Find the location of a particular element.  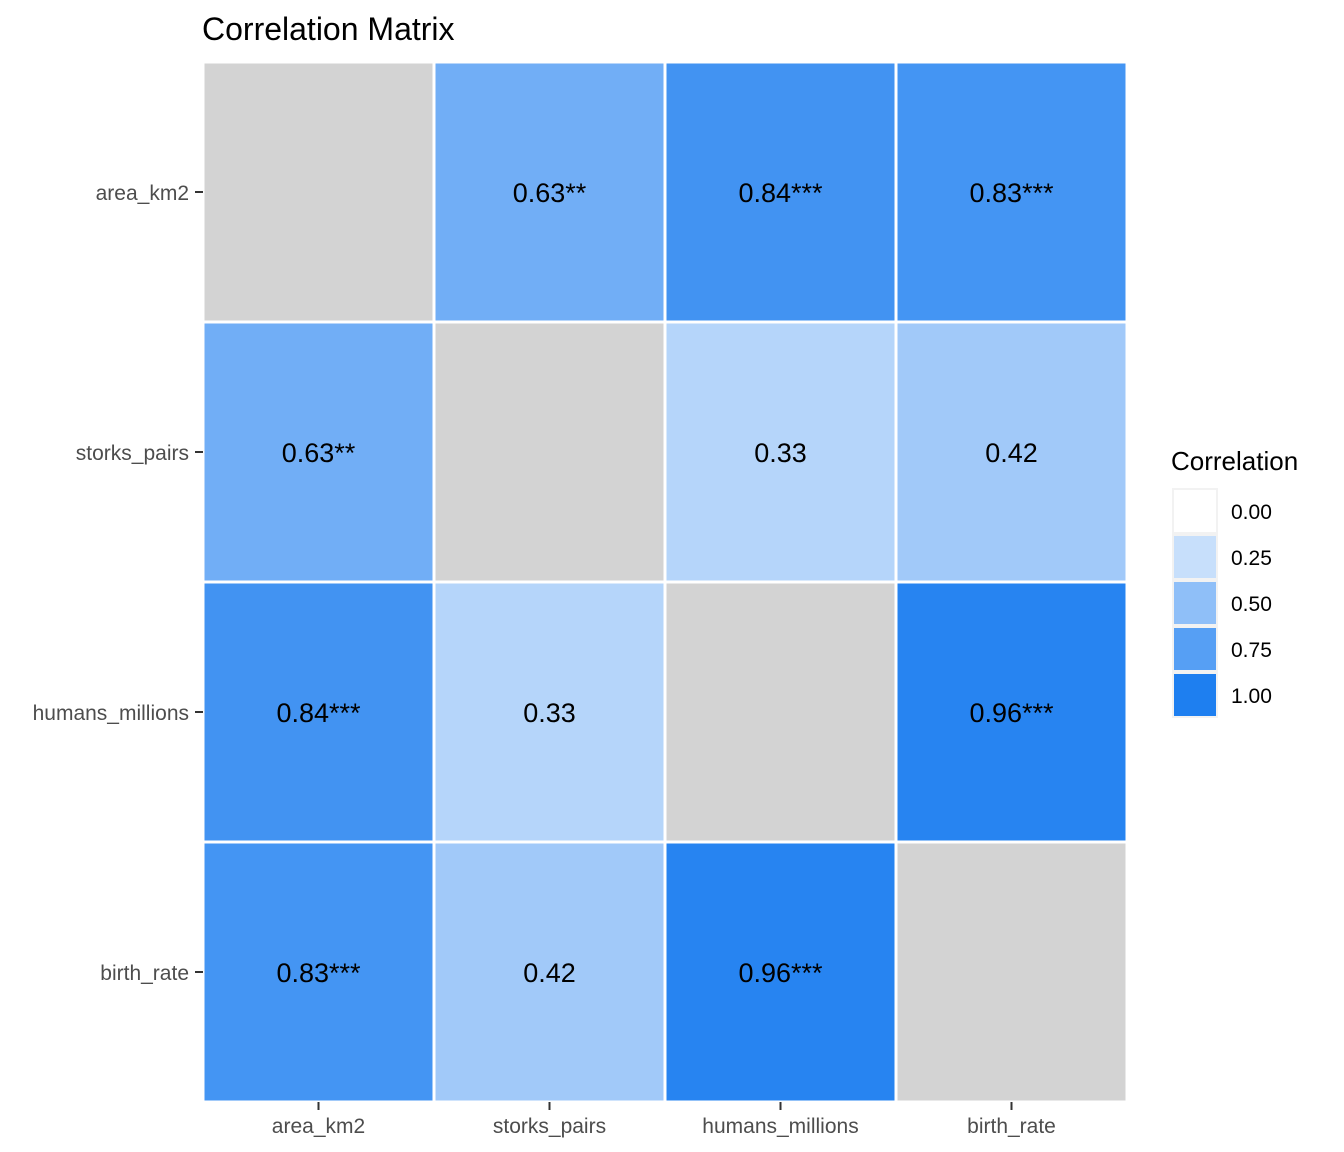

cell-label-area_km2-humans_millions: 0.84*** is located at coordinates (780, 193).